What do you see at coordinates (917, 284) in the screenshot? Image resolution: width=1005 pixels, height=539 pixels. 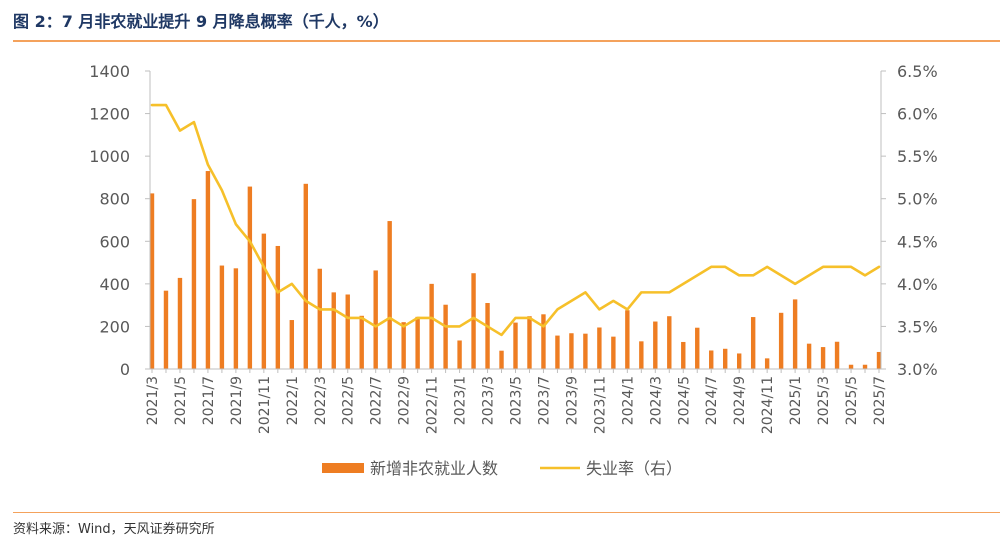 I see `right-tick-label: 4.0%` at bounding box center [917, 284].